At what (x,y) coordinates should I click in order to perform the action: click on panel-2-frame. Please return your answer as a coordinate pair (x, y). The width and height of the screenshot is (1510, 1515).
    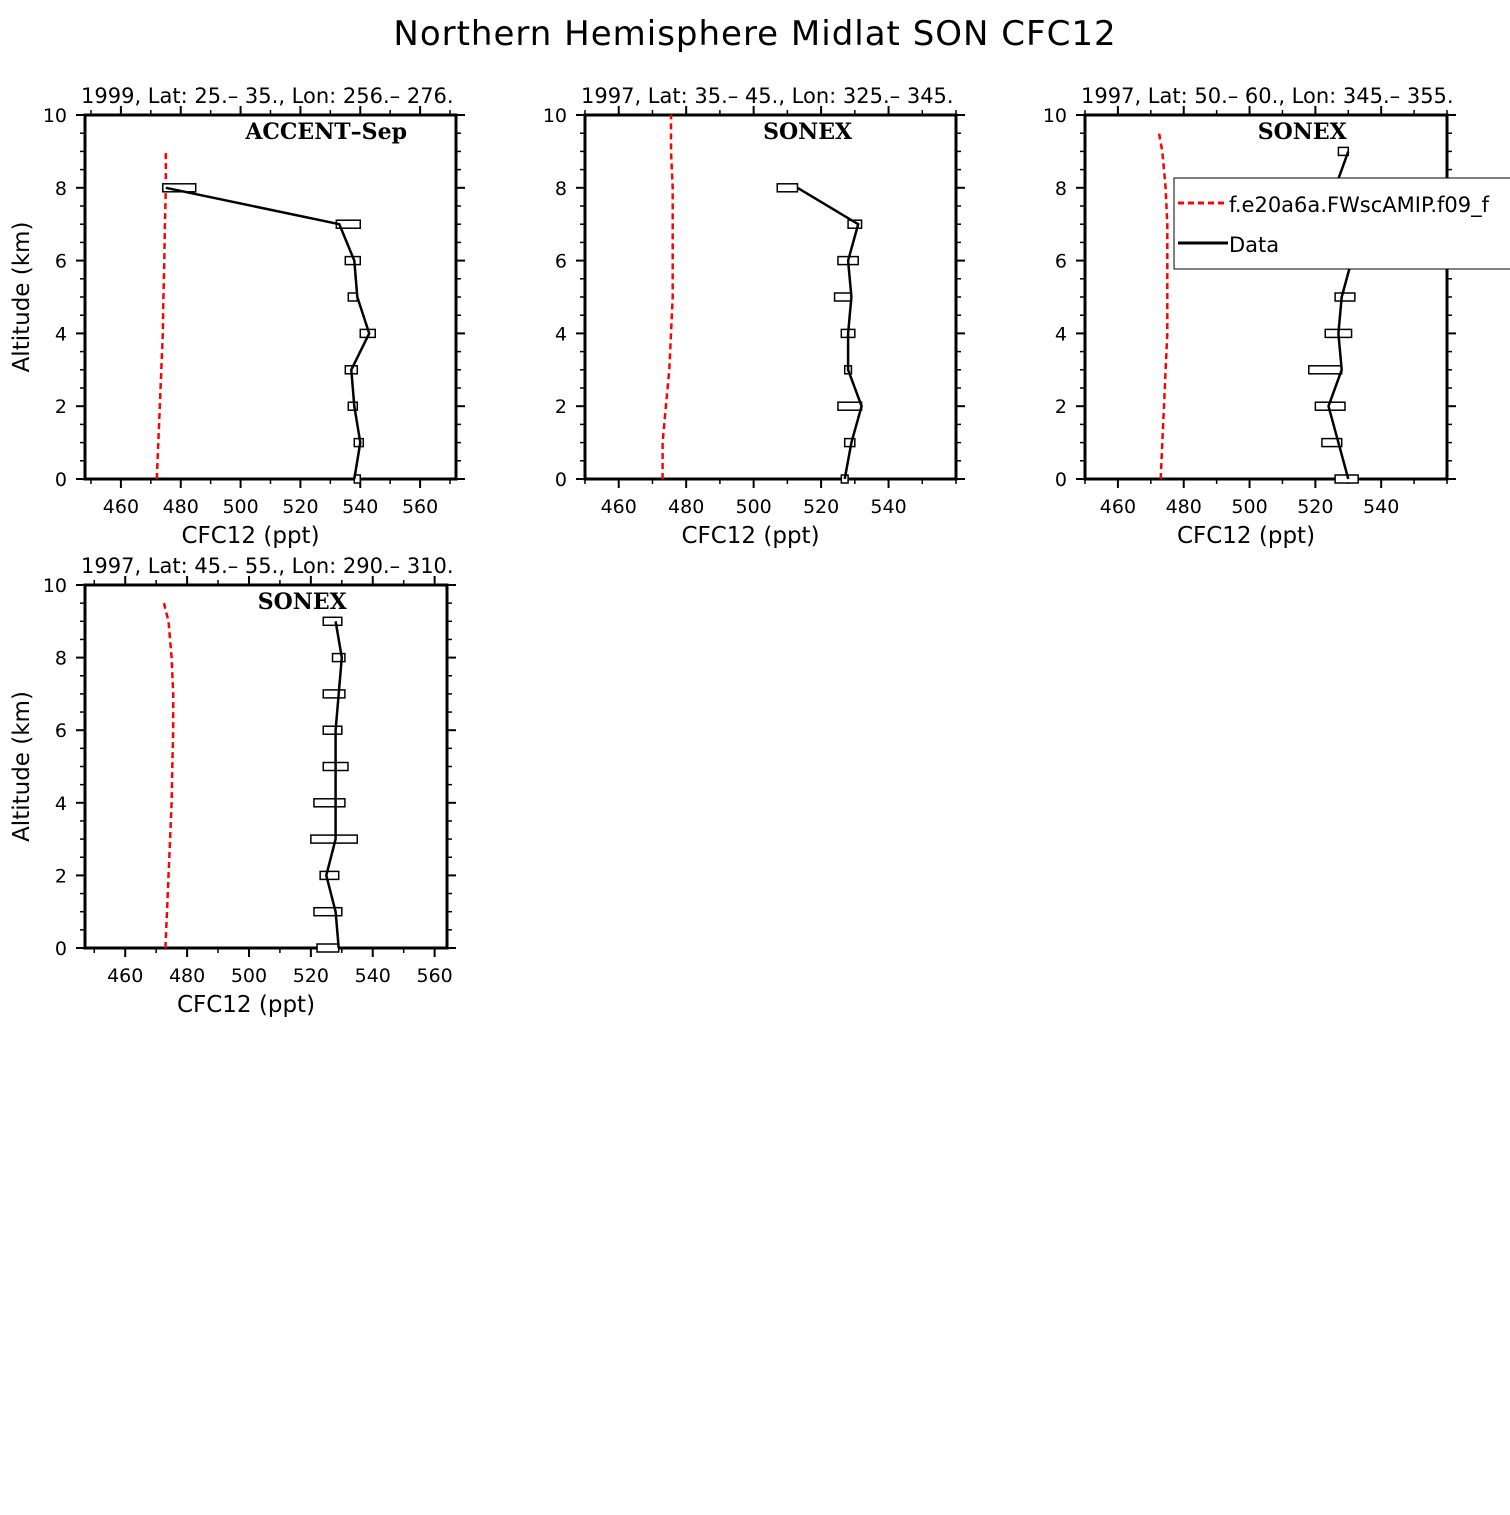
    Looking at the image, I should click on (770, 297).